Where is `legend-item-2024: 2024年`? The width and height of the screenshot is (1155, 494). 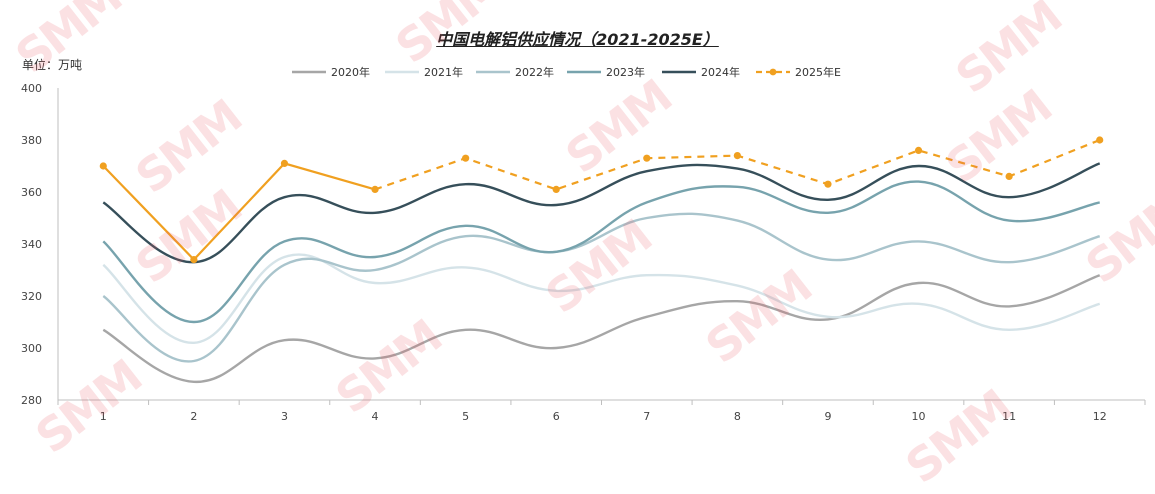 legend-item-2024: 2024年 is located at coordinates (701, 72).